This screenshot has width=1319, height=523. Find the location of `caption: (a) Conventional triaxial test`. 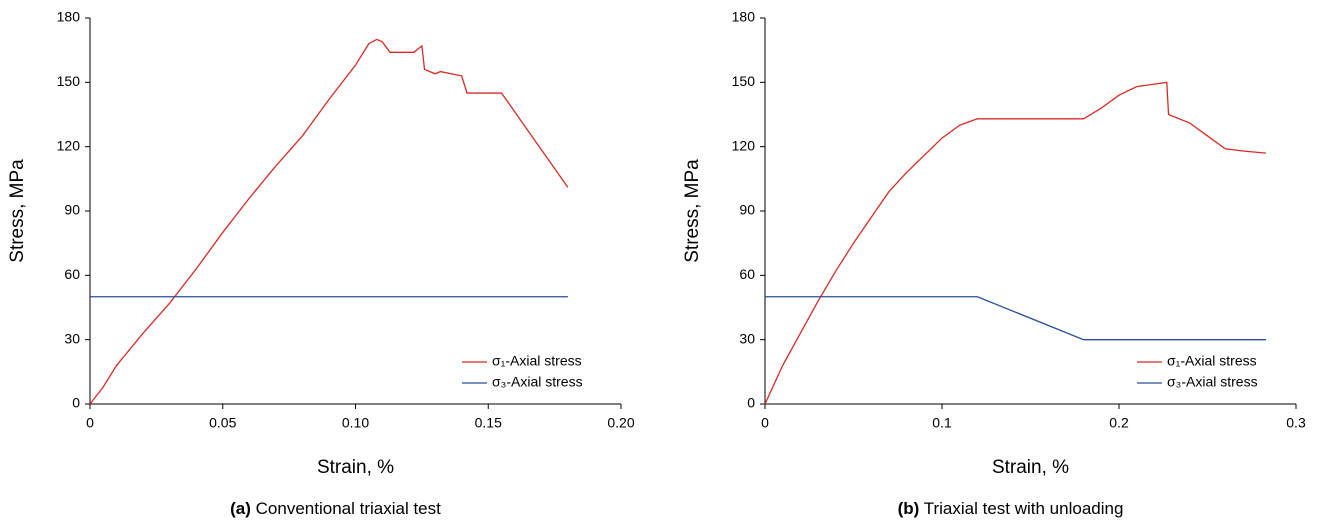

caption: (a) Conventional triaxial test is located at coordinates (335, 508).